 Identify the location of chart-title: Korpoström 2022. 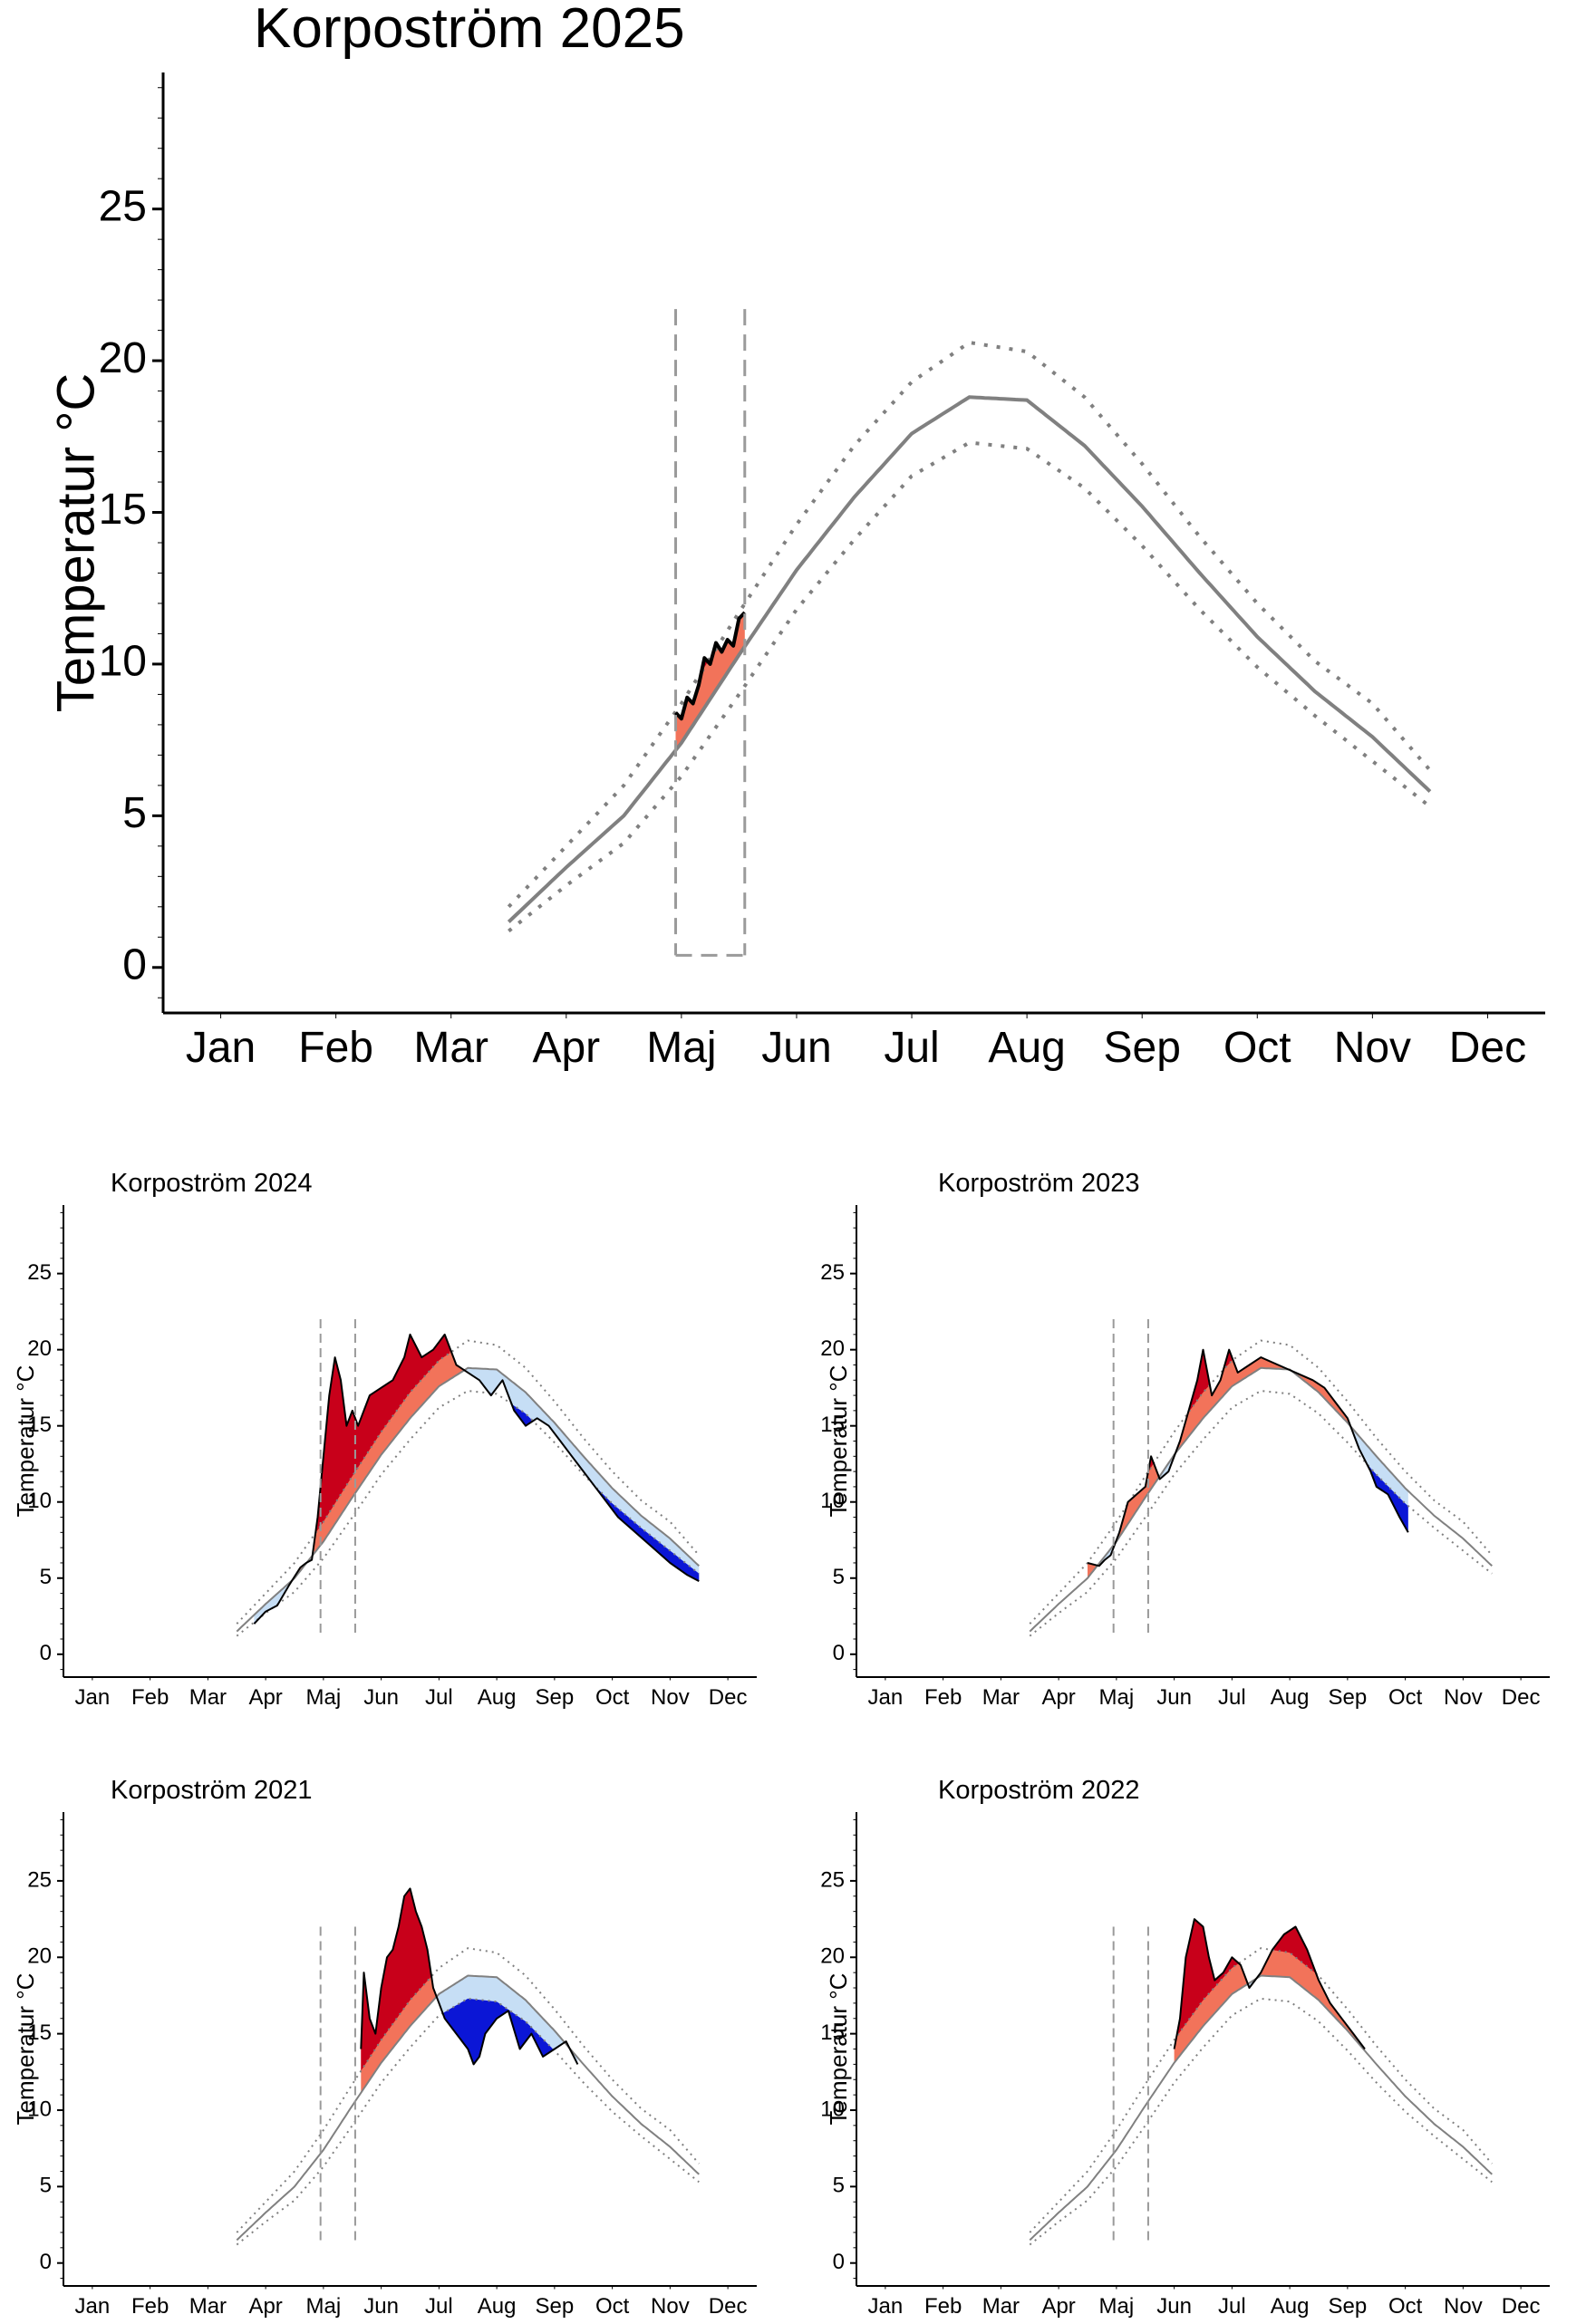
(1038, 1790).